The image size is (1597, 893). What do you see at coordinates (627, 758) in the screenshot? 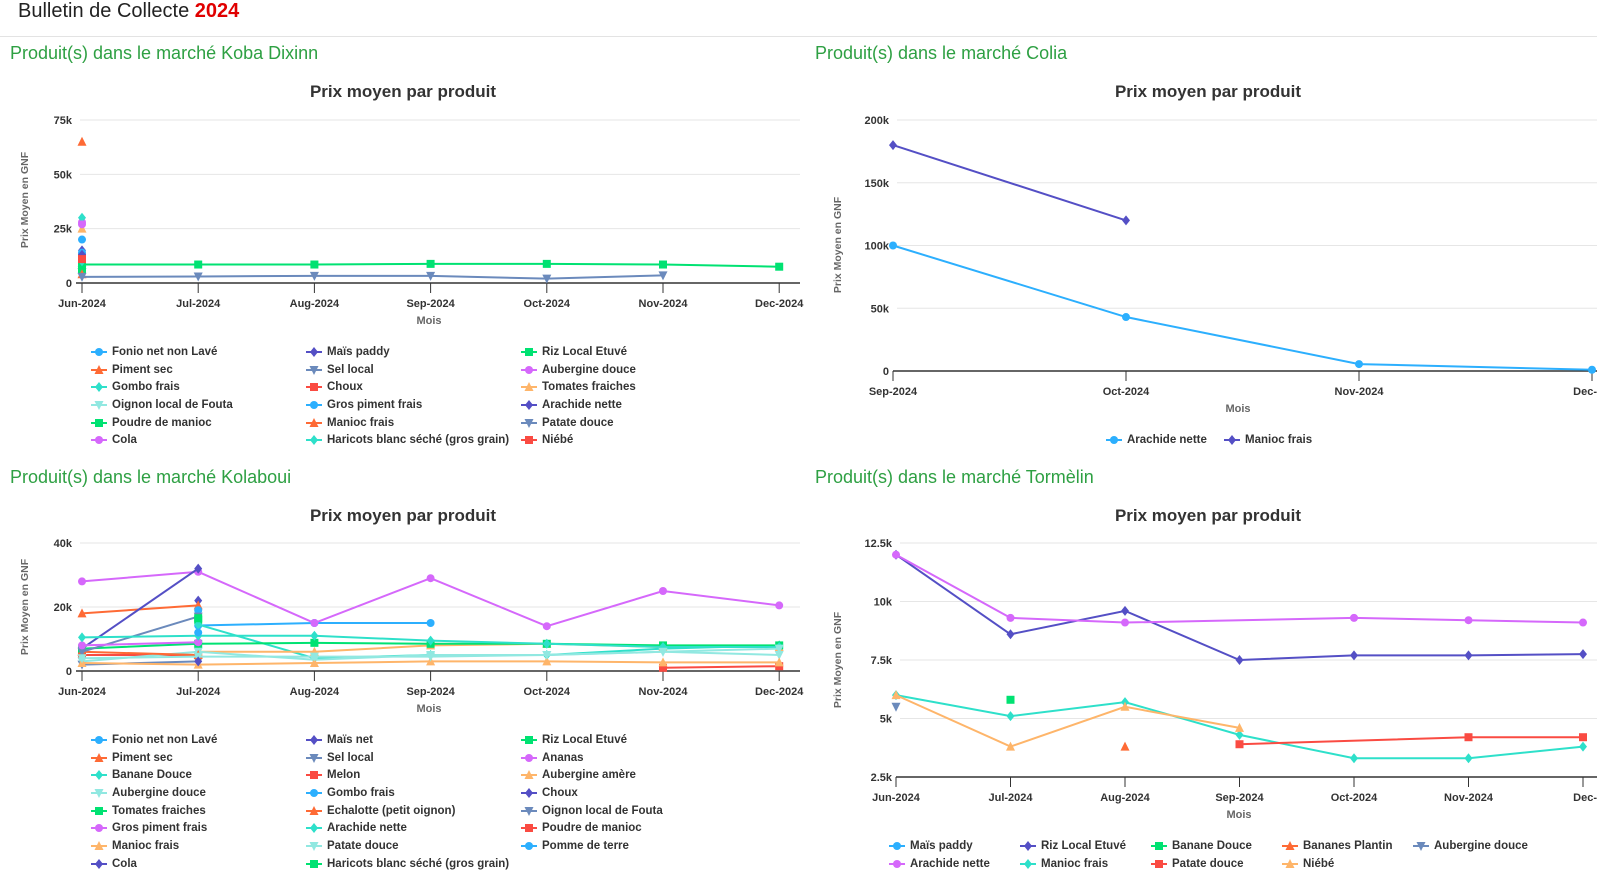
I see `legend-item: Ananas` at bounding box center [627, 758].